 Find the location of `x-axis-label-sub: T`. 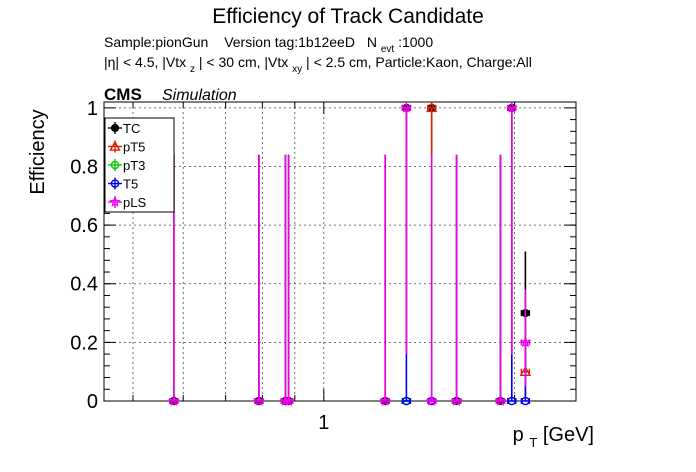

x-axis-label-sub: T is located at coordinates (533, 442).